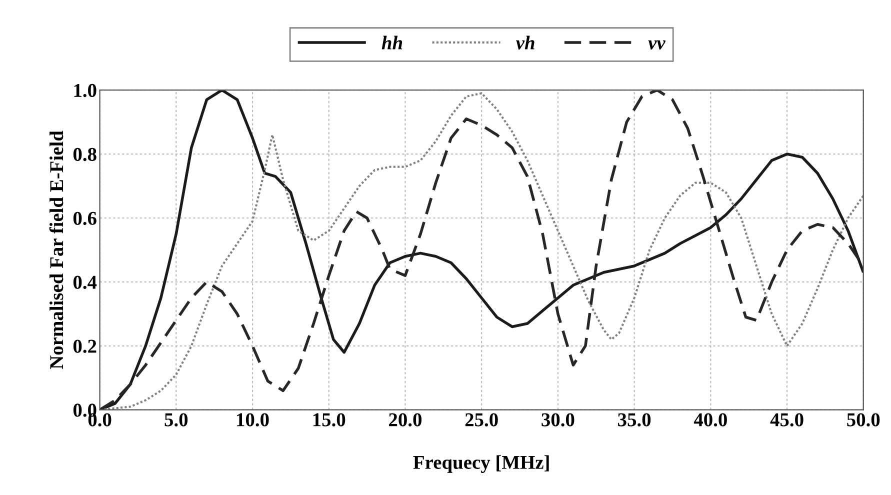 This screenshot has height=495, width=891. I want to click on x-tick-label: 10.0, so click(253, 419).